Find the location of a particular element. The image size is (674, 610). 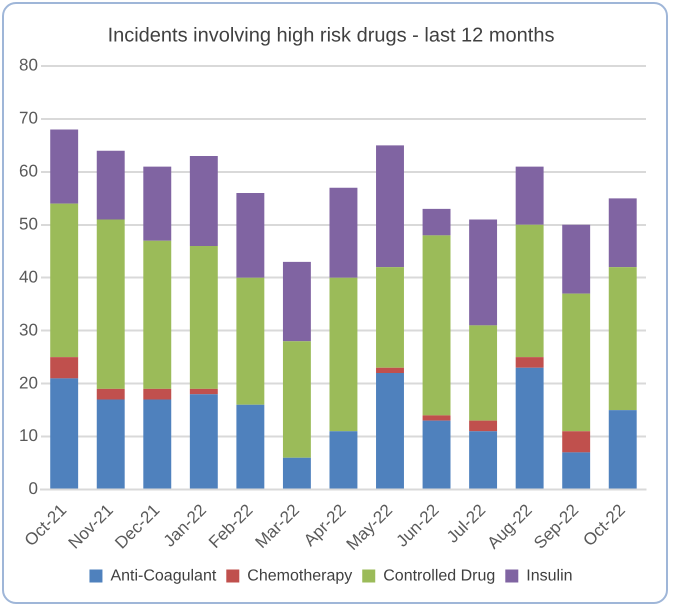

y-tick-label: 60 is located at coordinates (28, 171).